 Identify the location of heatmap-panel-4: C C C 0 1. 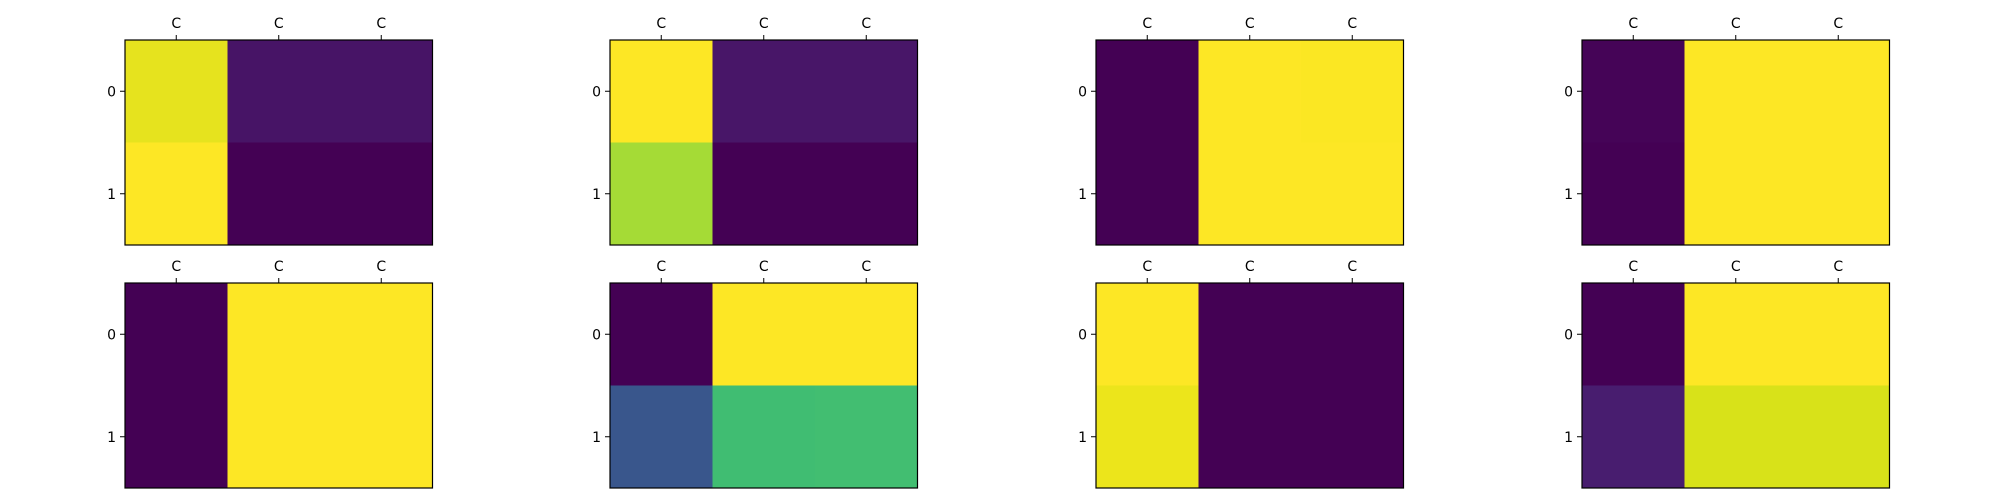
(1727, 131).